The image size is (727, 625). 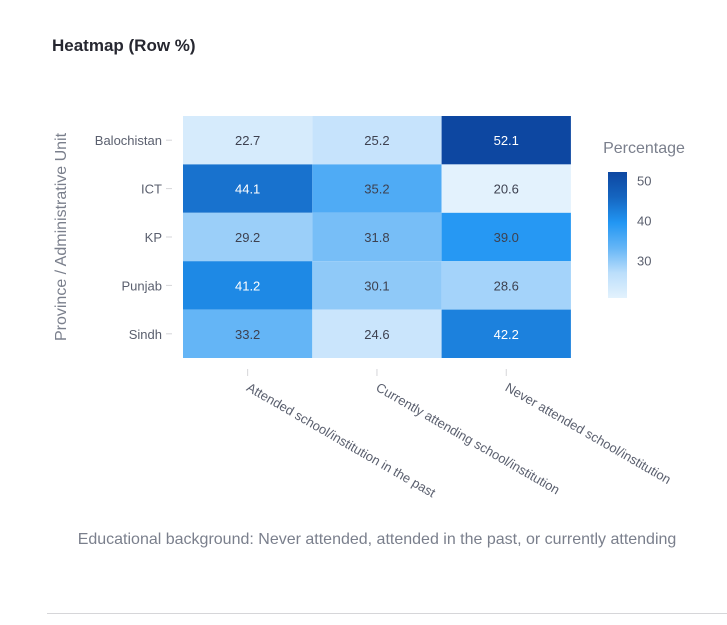 I want to click on cell-value-label: 29.2, so click(x=247, y=237).